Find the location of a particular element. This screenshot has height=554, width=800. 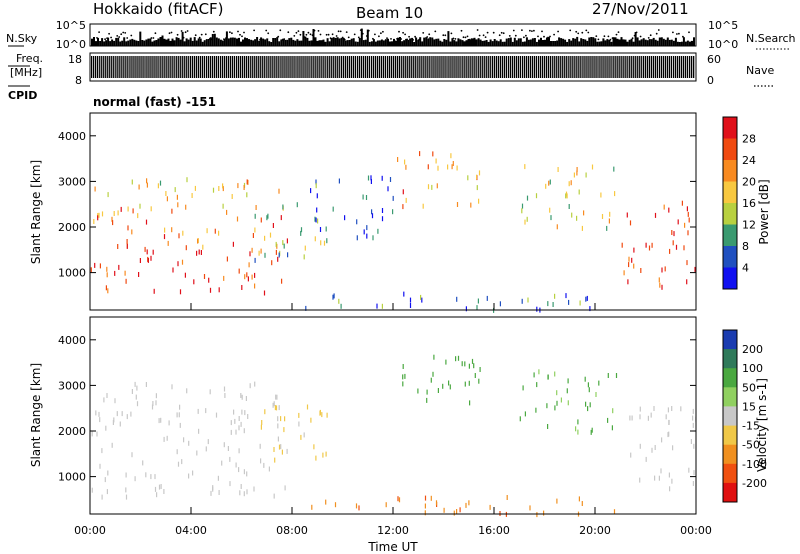

colorbar-segment is located at coordinates (730, 214).